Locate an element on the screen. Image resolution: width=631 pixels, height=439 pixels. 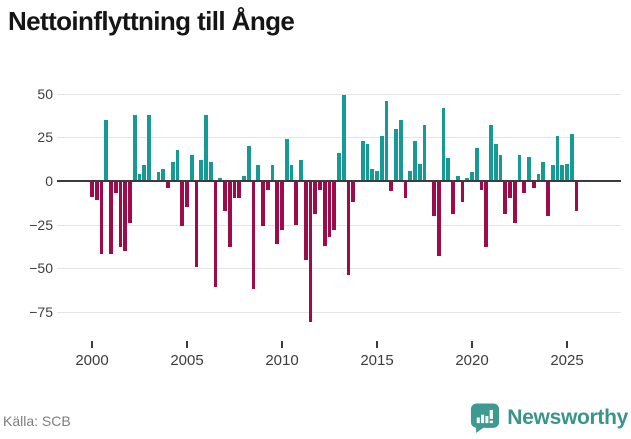
bar-2005Q1 is located at coordinates (187, 194).